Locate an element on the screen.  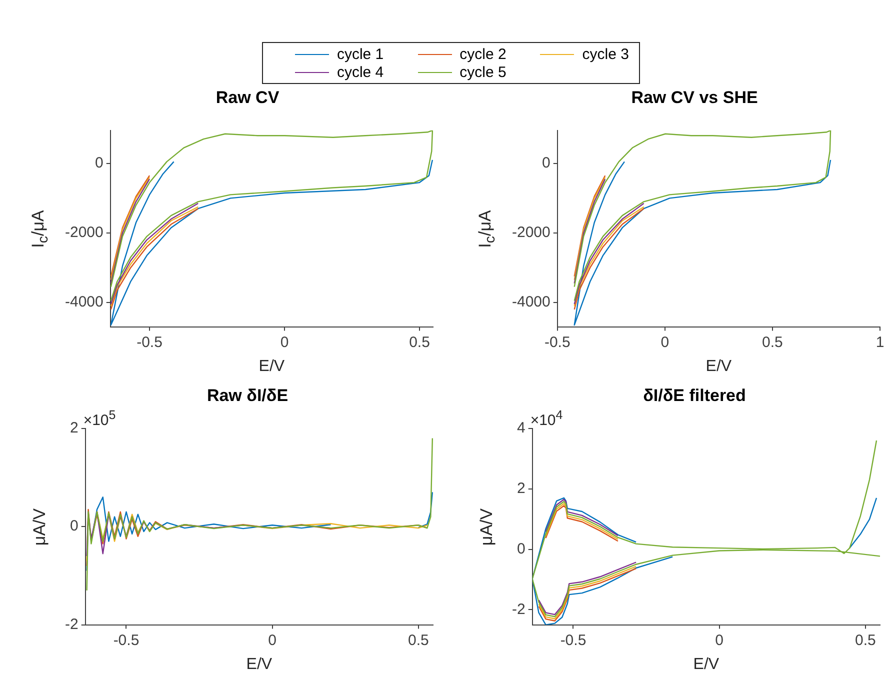
legend-label: cycle 3 is located at coordinates (605, 54).